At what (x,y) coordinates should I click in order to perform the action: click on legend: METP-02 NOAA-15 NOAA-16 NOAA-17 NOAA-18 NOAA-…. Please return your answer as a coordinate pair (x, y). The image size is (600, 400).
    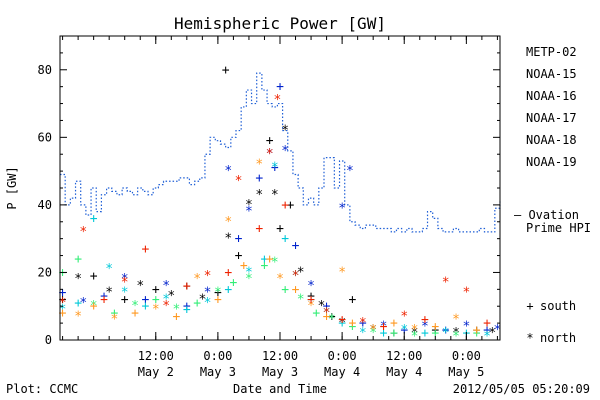
    Looking at the image, I should click on (551, 107).